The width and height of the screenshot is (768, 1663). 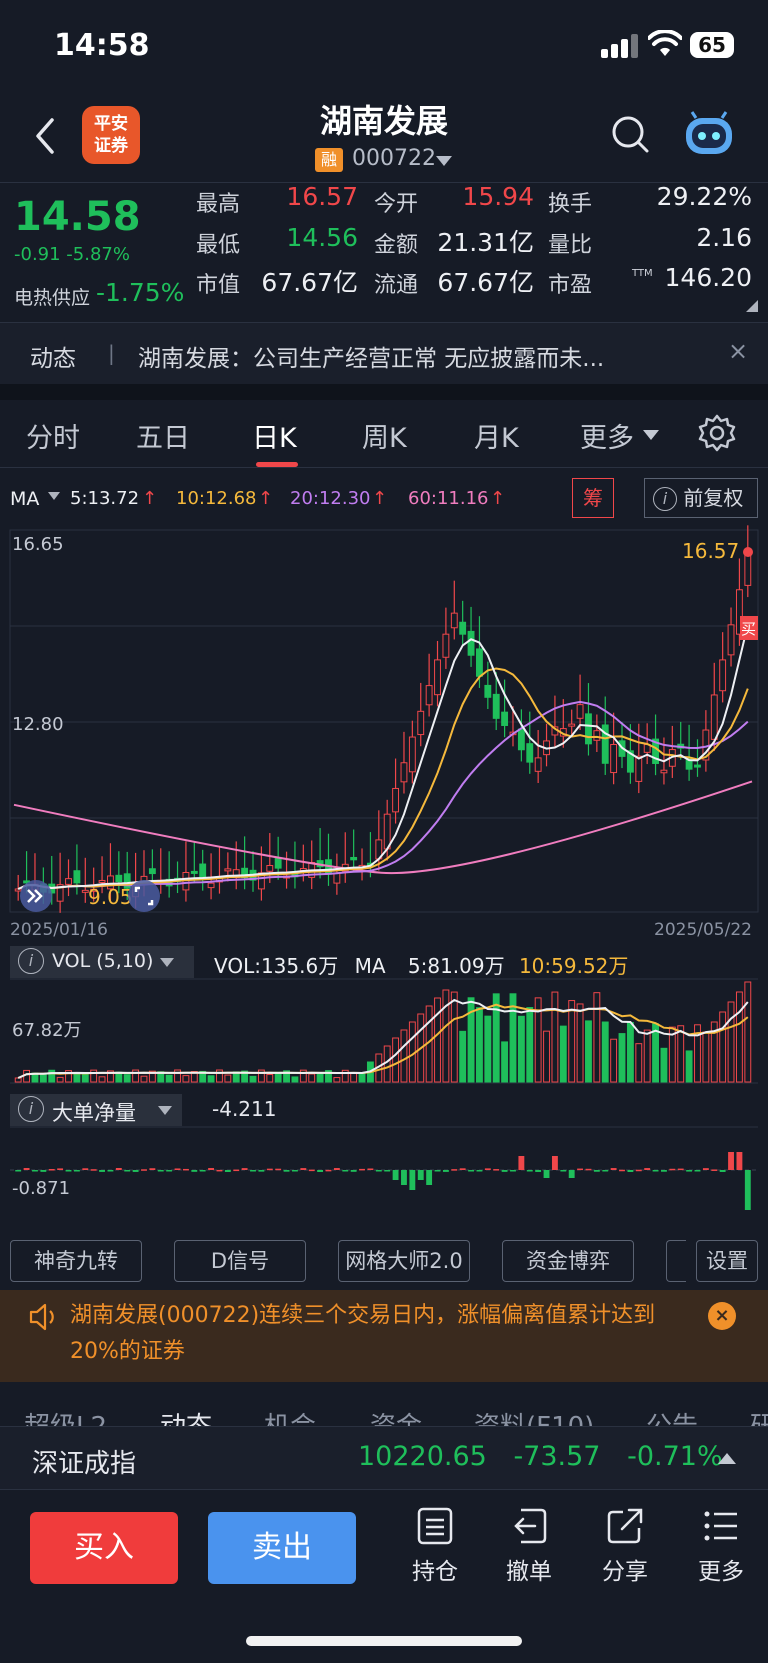 I want to click on ma5-value: 5:13.72, so click(x=105, y=498).